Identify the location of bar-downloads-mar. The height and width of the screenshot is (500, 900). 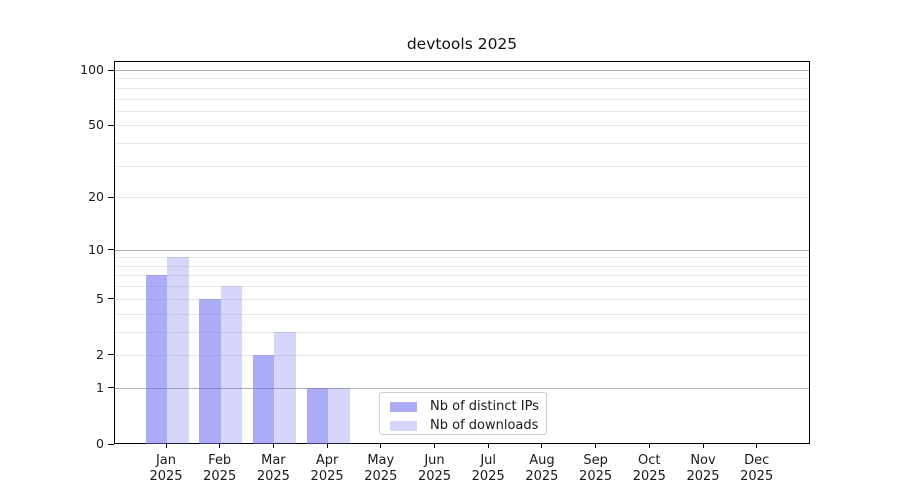
(285, 387).